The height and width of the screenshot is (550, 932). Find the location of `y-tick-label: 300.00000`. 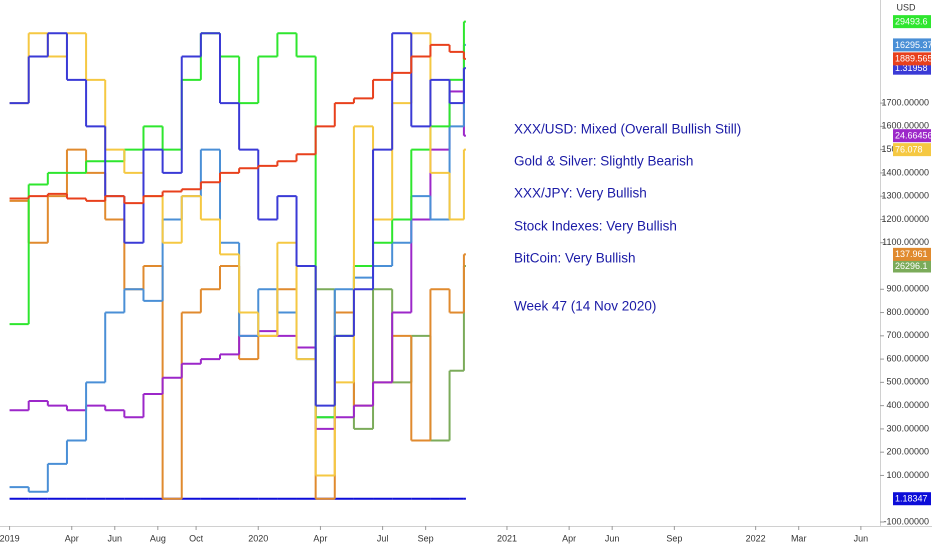

y-tick-label: 300.00000 is located at coordinates (907, 428).